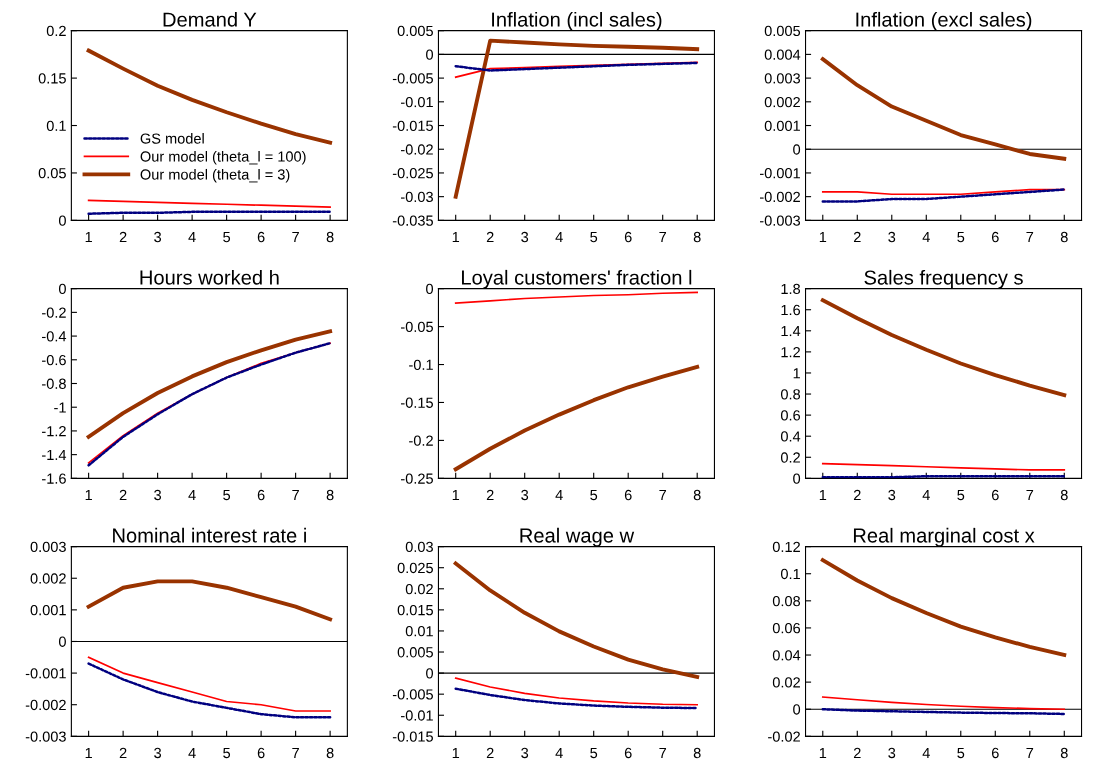 This screenshot has width=1098, height=767. I want to click on y-tick-label: -0.03, so click(417, 197).